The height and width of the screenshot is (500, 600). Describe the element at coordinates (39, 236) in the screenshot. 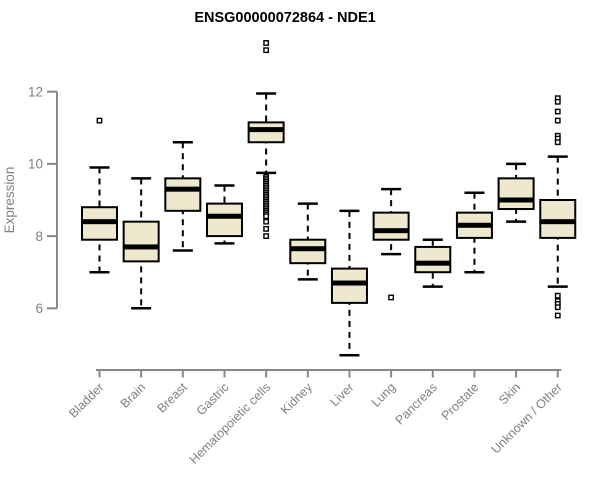

I see `y-axis-tick-label: 8` at that location.